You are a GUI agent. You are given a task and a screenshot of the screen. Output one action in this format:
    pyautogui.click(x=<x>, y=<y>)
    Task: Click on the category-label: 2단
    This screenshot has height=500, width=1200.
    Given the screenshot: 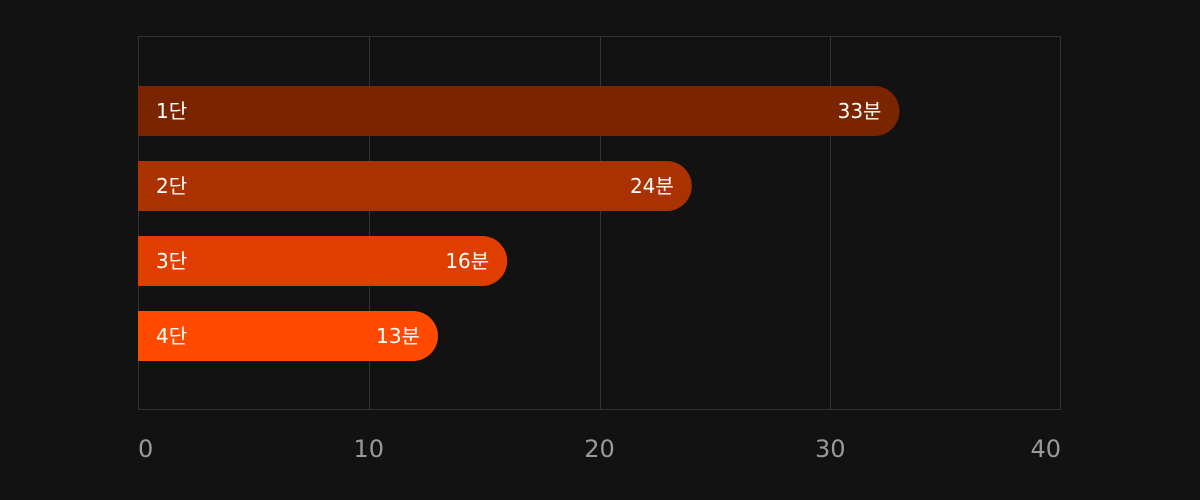 What is the action you would take?
    pyautogui.click(x=171, y=186)
    